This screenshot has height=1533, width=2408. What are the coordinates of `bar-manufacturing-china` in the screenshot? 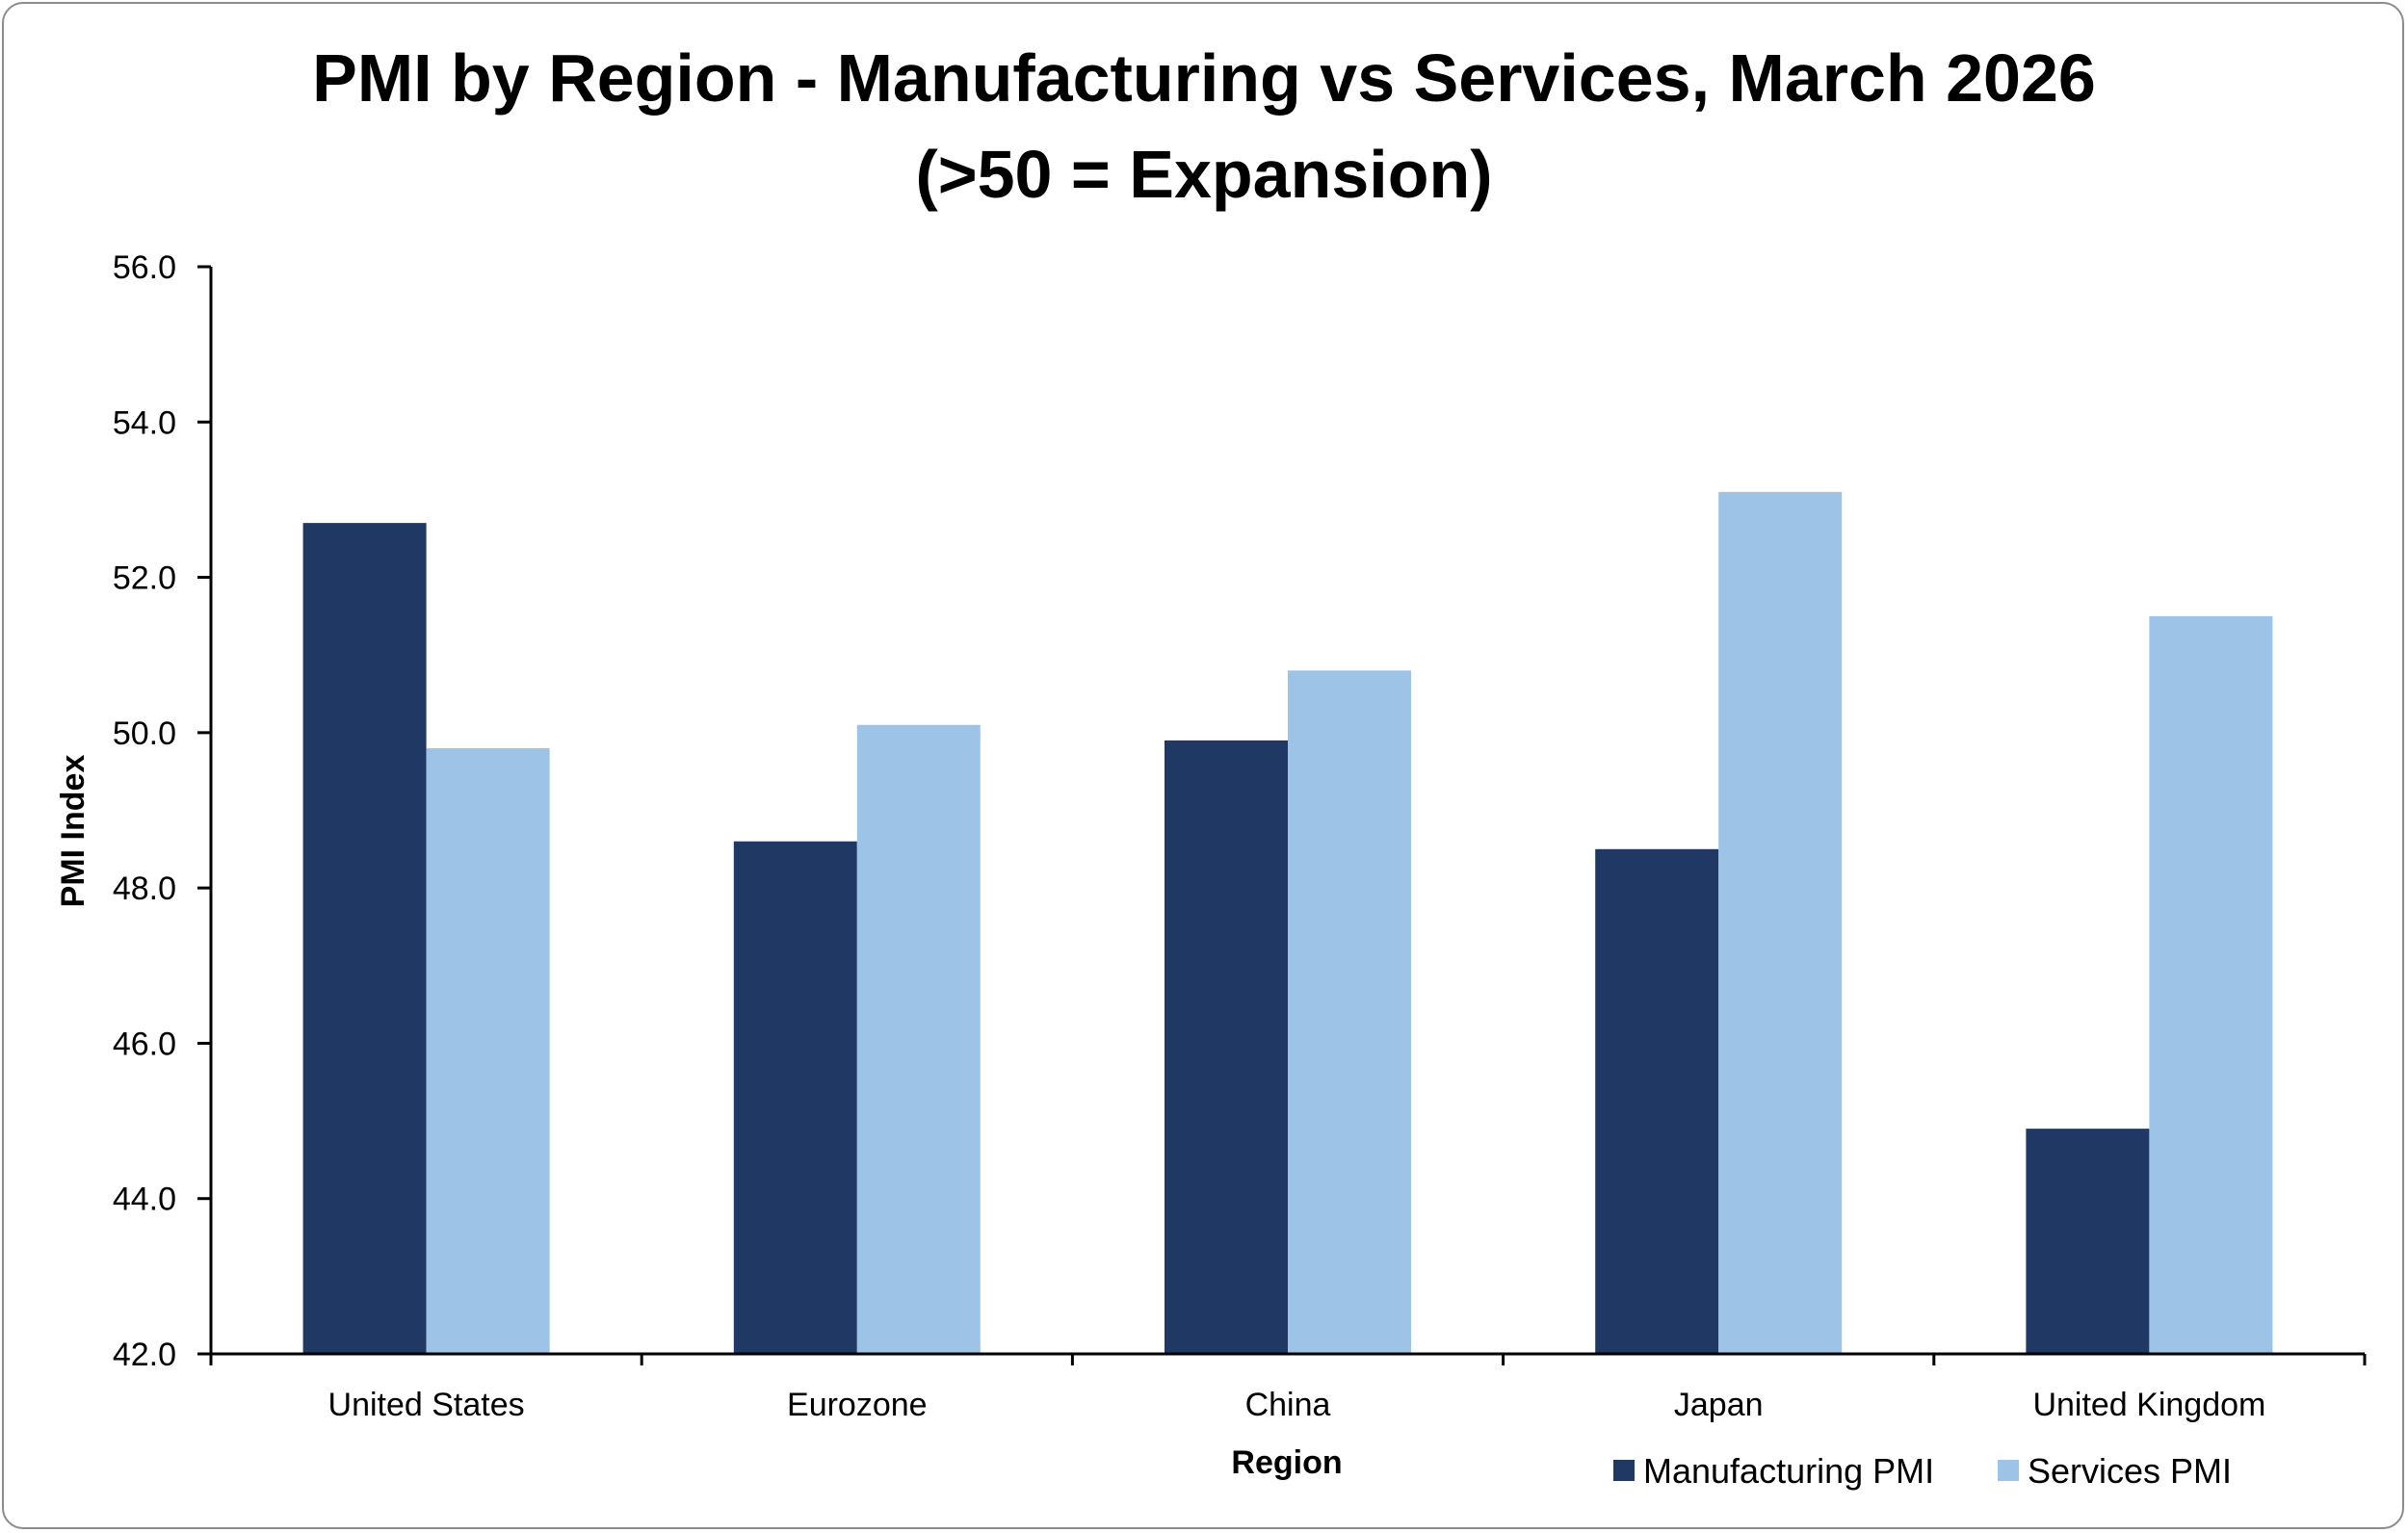 It's located at (1226, 1047).